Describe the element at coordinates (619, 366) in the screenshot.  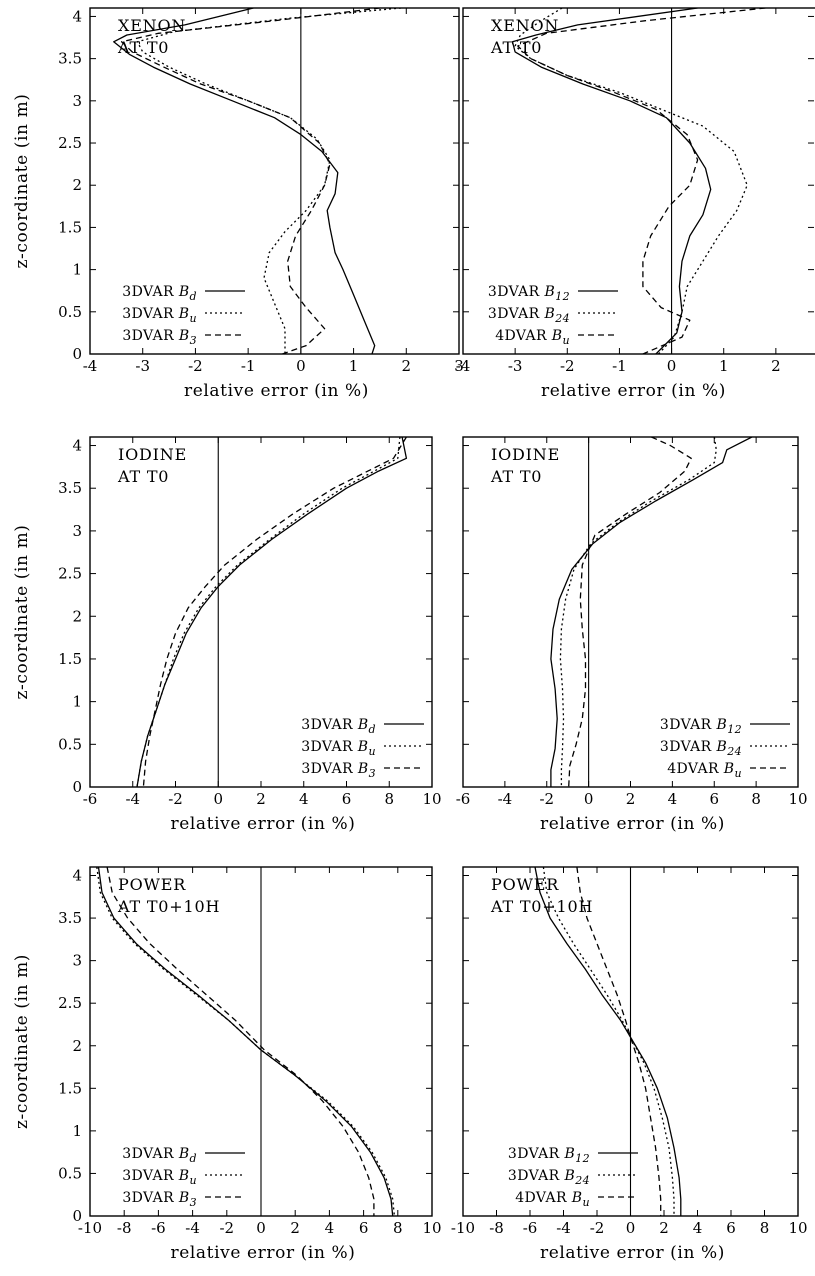
I see `x-tick-label: -1` at that location.